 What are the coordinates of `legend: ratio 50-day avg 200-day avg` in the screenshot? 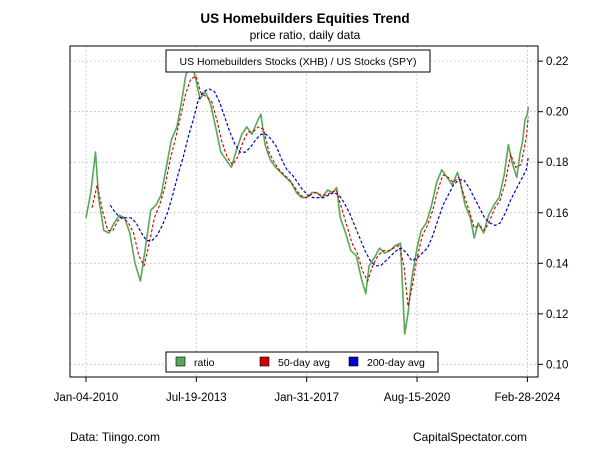 It's located at (302, 362).